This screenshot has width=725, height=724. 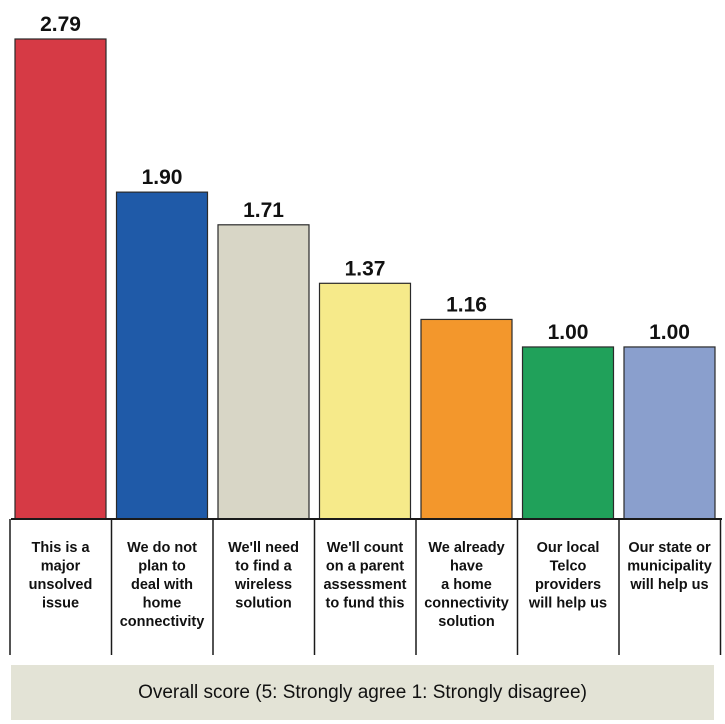 I want to click on value-label-1: 2.79, so click(x=60, y=24).